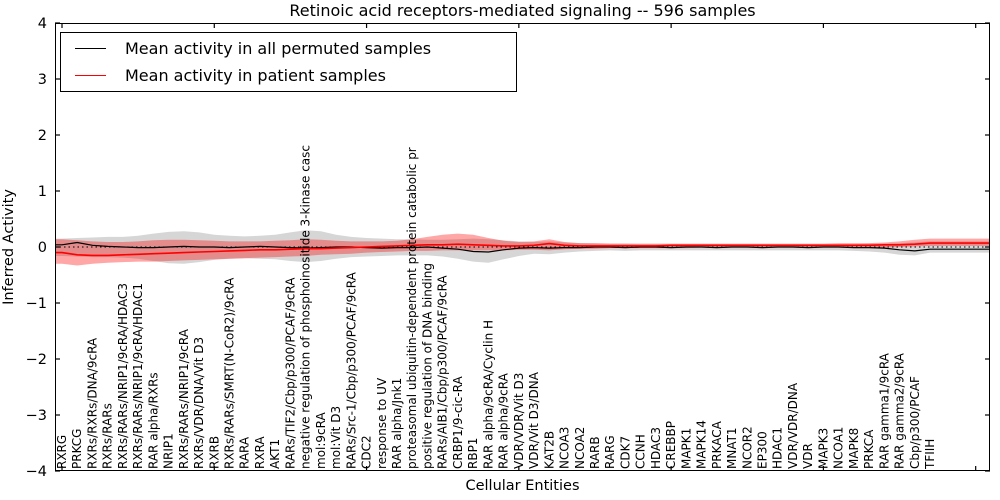 This screenshot has height=500, width=1000. Describe the element at coordinates (255, 75) in the screenshot. I see `legend-label-patient: Mean activity in patient samples` at that location.